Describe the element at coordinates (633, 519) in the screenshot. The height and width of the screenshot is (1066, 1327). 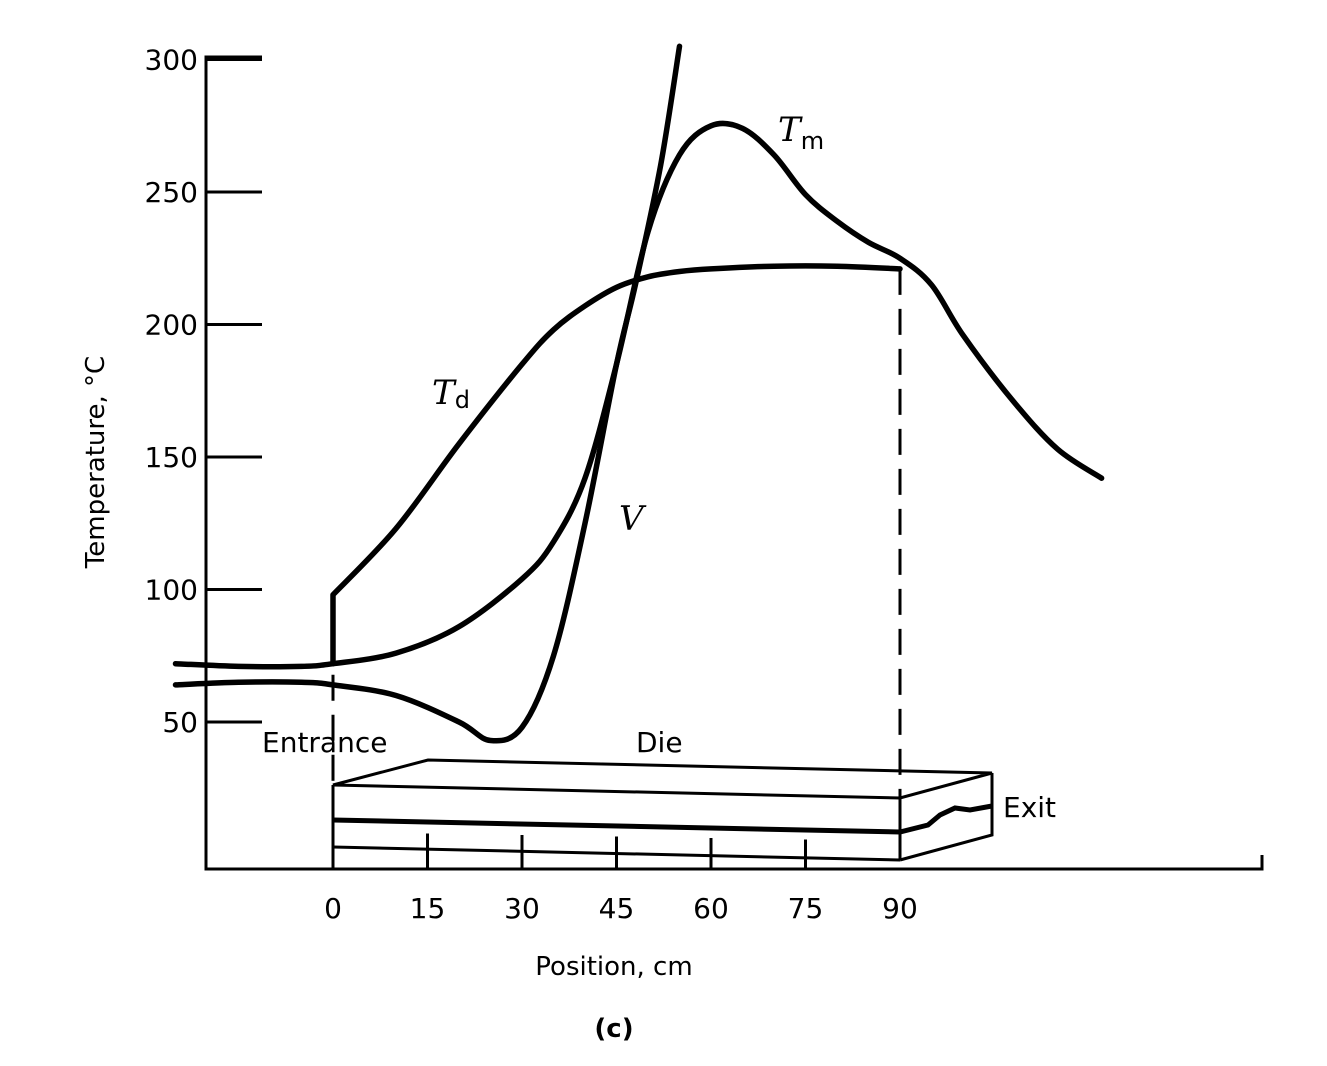
I see `series-label-v: V` at that location.